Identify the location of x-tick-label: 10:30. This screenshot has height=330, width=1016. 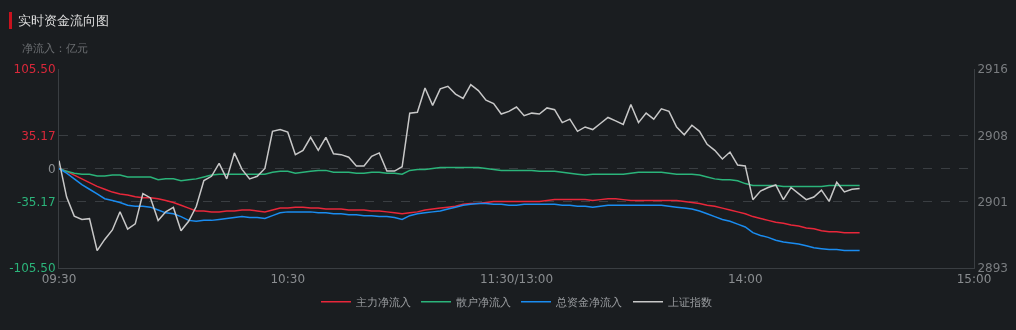
(288, 279).